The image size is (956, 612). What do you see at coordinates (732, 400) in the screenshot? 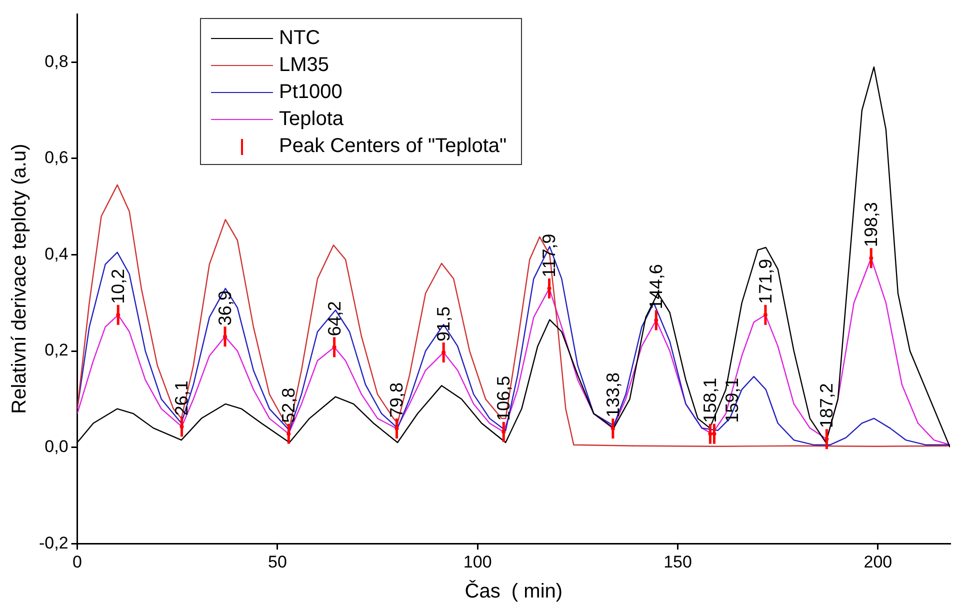
I see `annotation: 159,1` at bounding box center [732, 400].